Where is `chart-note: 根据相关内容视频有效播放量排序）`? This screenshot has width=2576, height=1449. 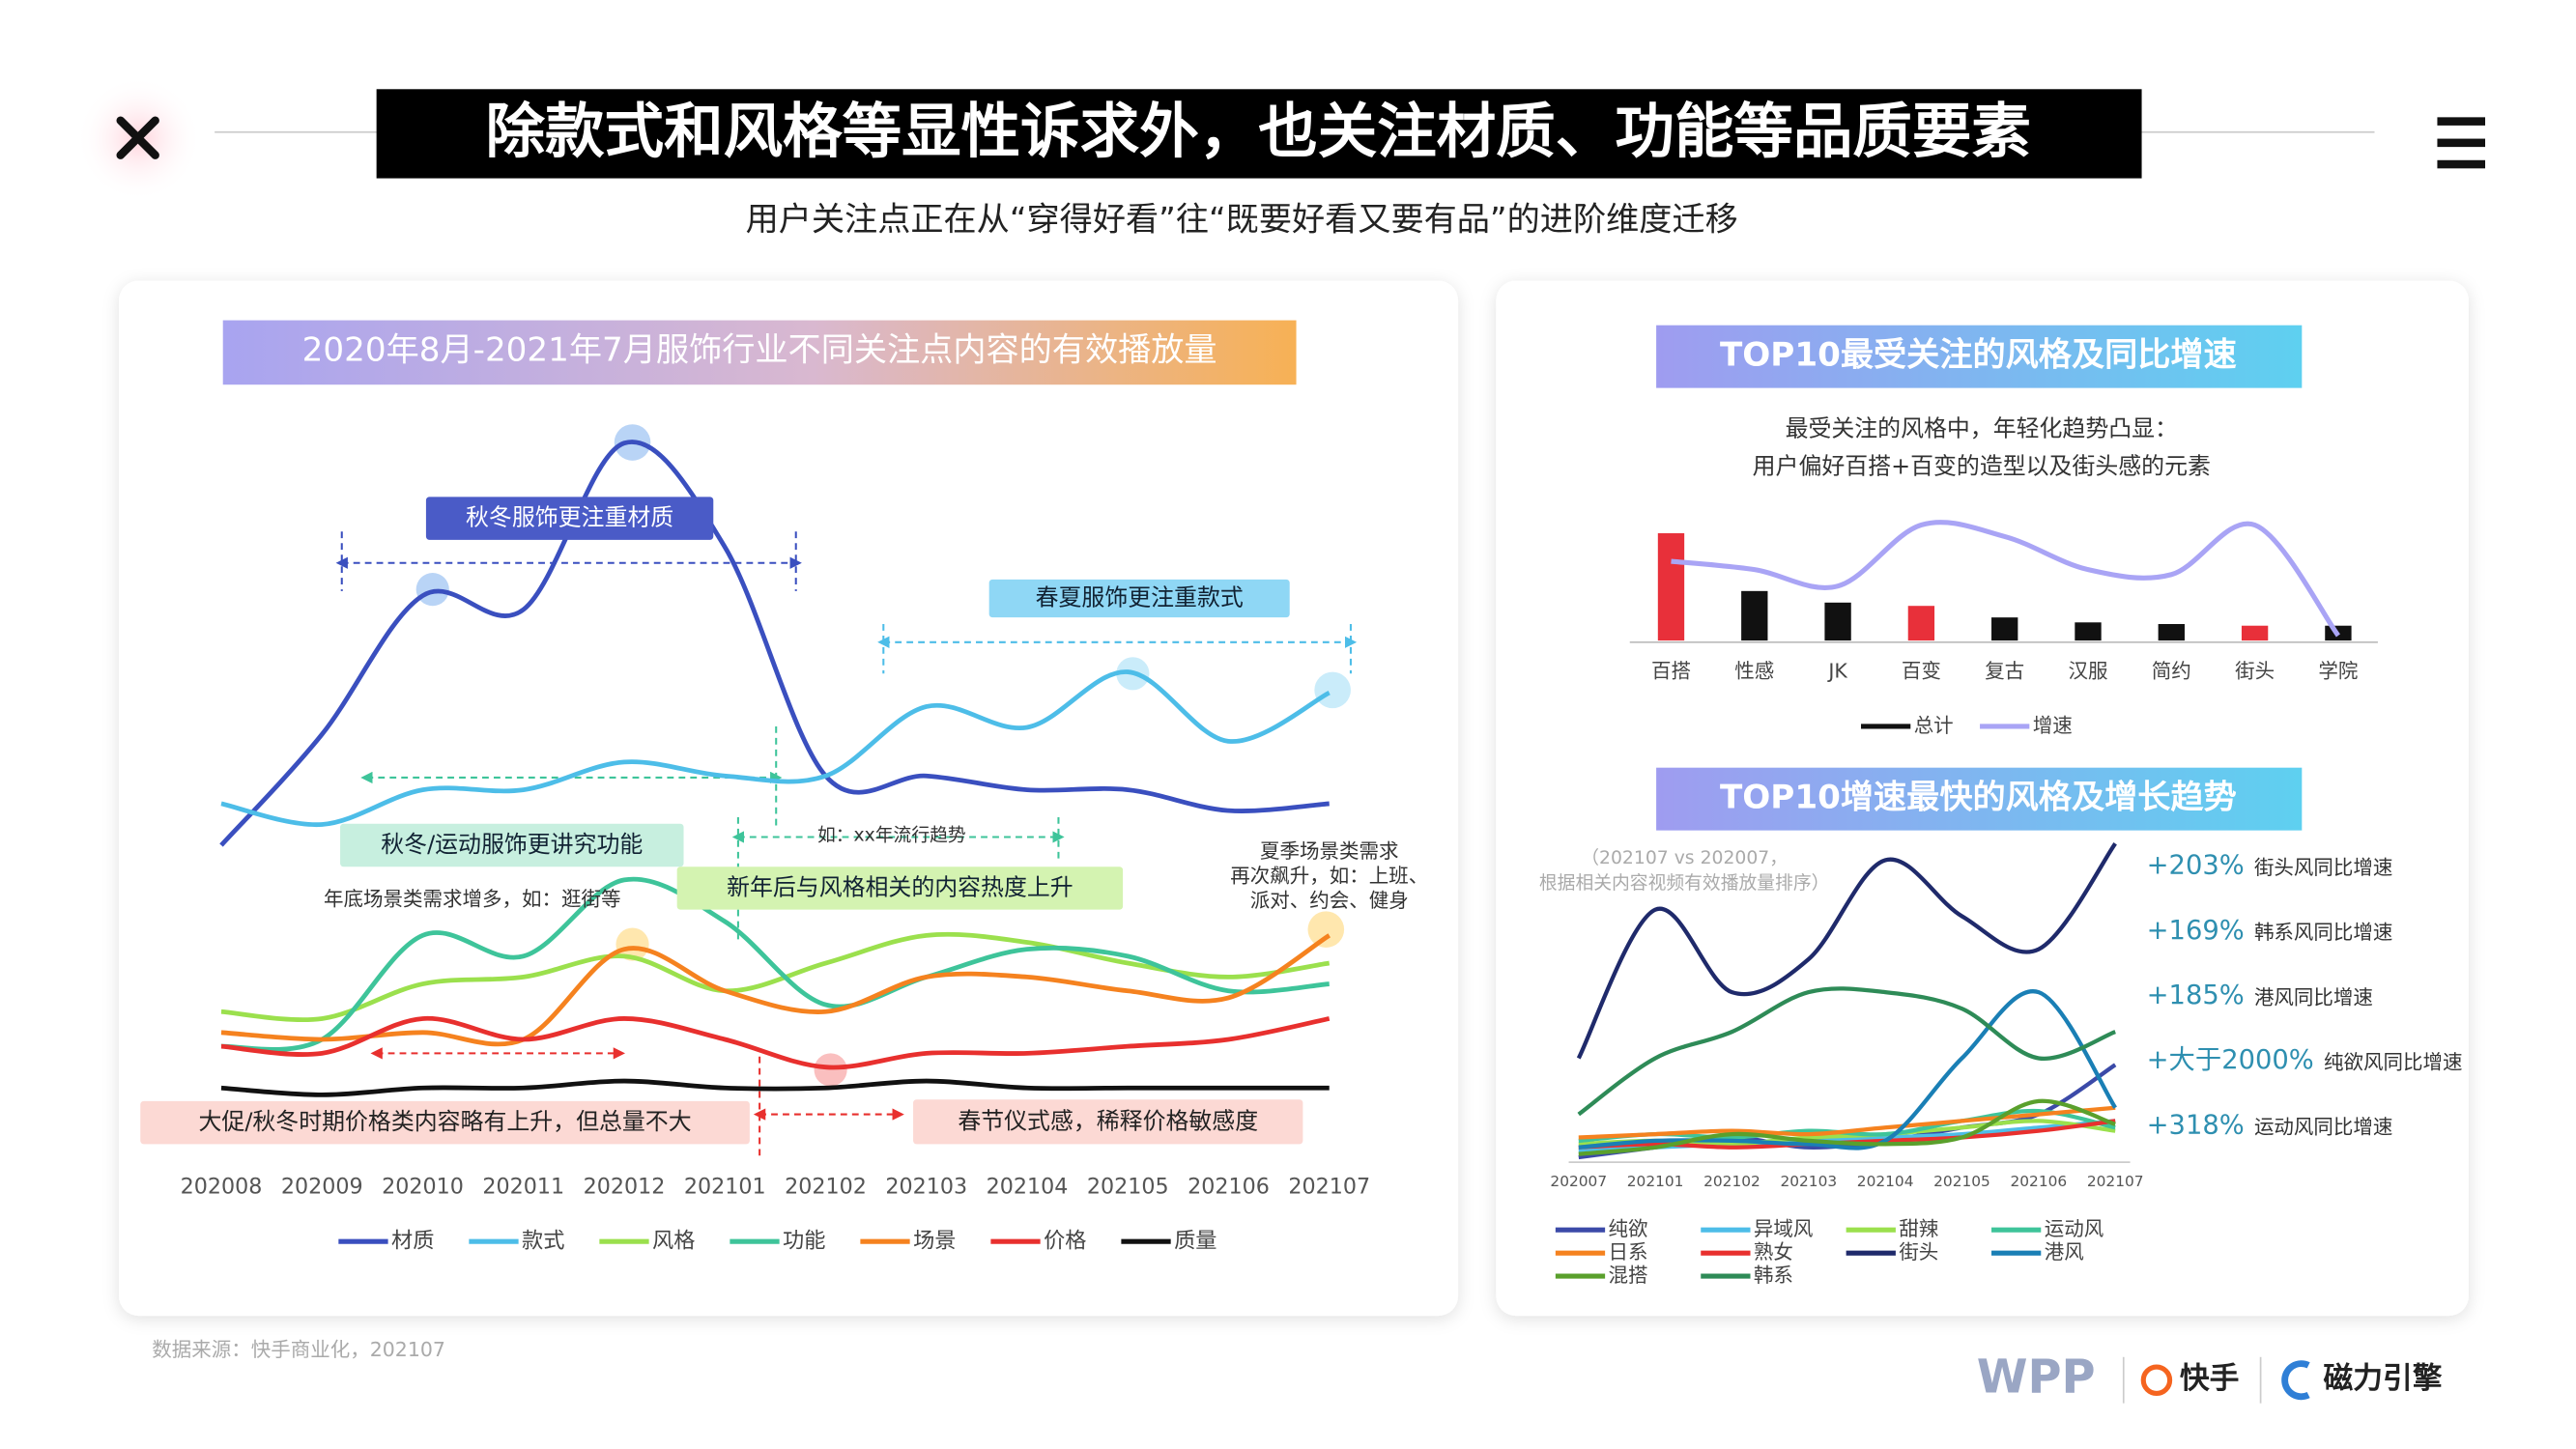 chart-note: 根据相关内容视频有效播放量排序） is located at coordinates (1684, 883).